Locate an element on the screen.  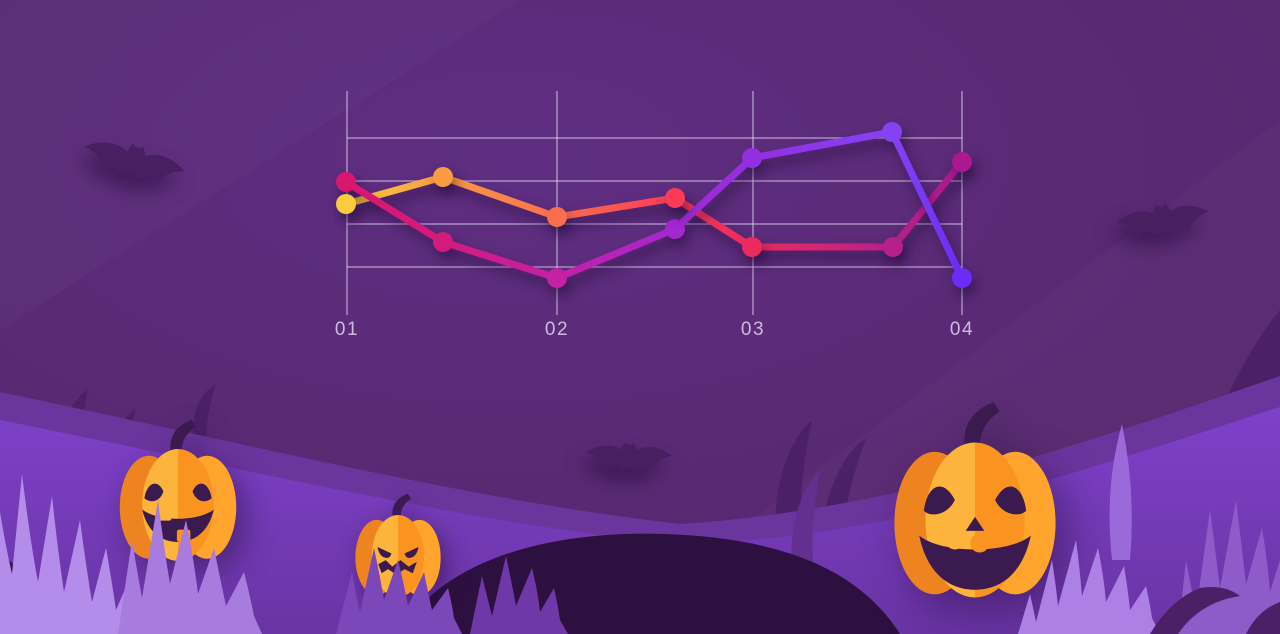
grass-blade is located at coordinates (1120, 492).